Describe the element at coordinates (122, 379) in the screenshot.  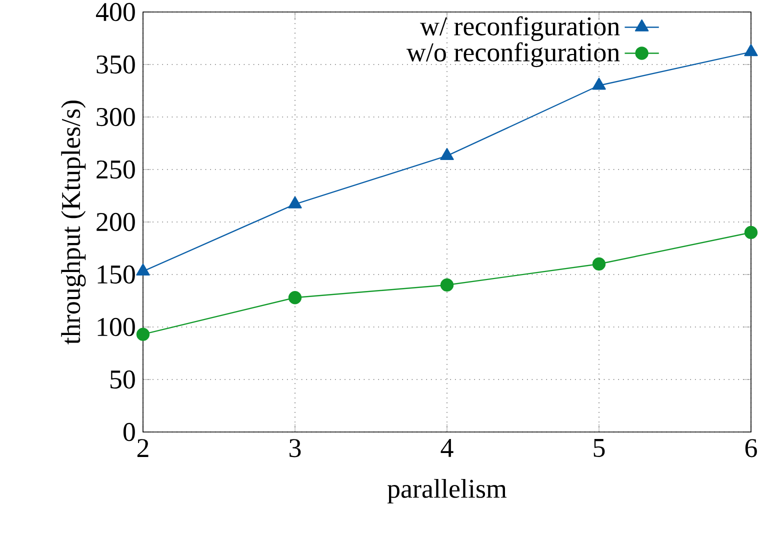
I see `y-tick-label: 50` at that location.